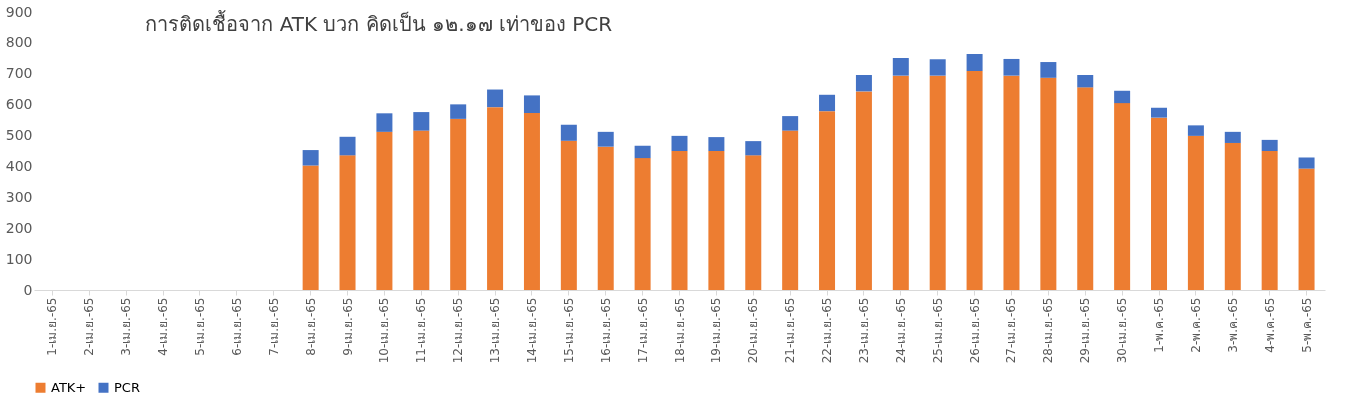 This screenshot has height=407, width=1351. Describe the element at coordinates (531, 330) in the screenshot. I see `x-tick-label: 14-เม.ย.-65` at that location.